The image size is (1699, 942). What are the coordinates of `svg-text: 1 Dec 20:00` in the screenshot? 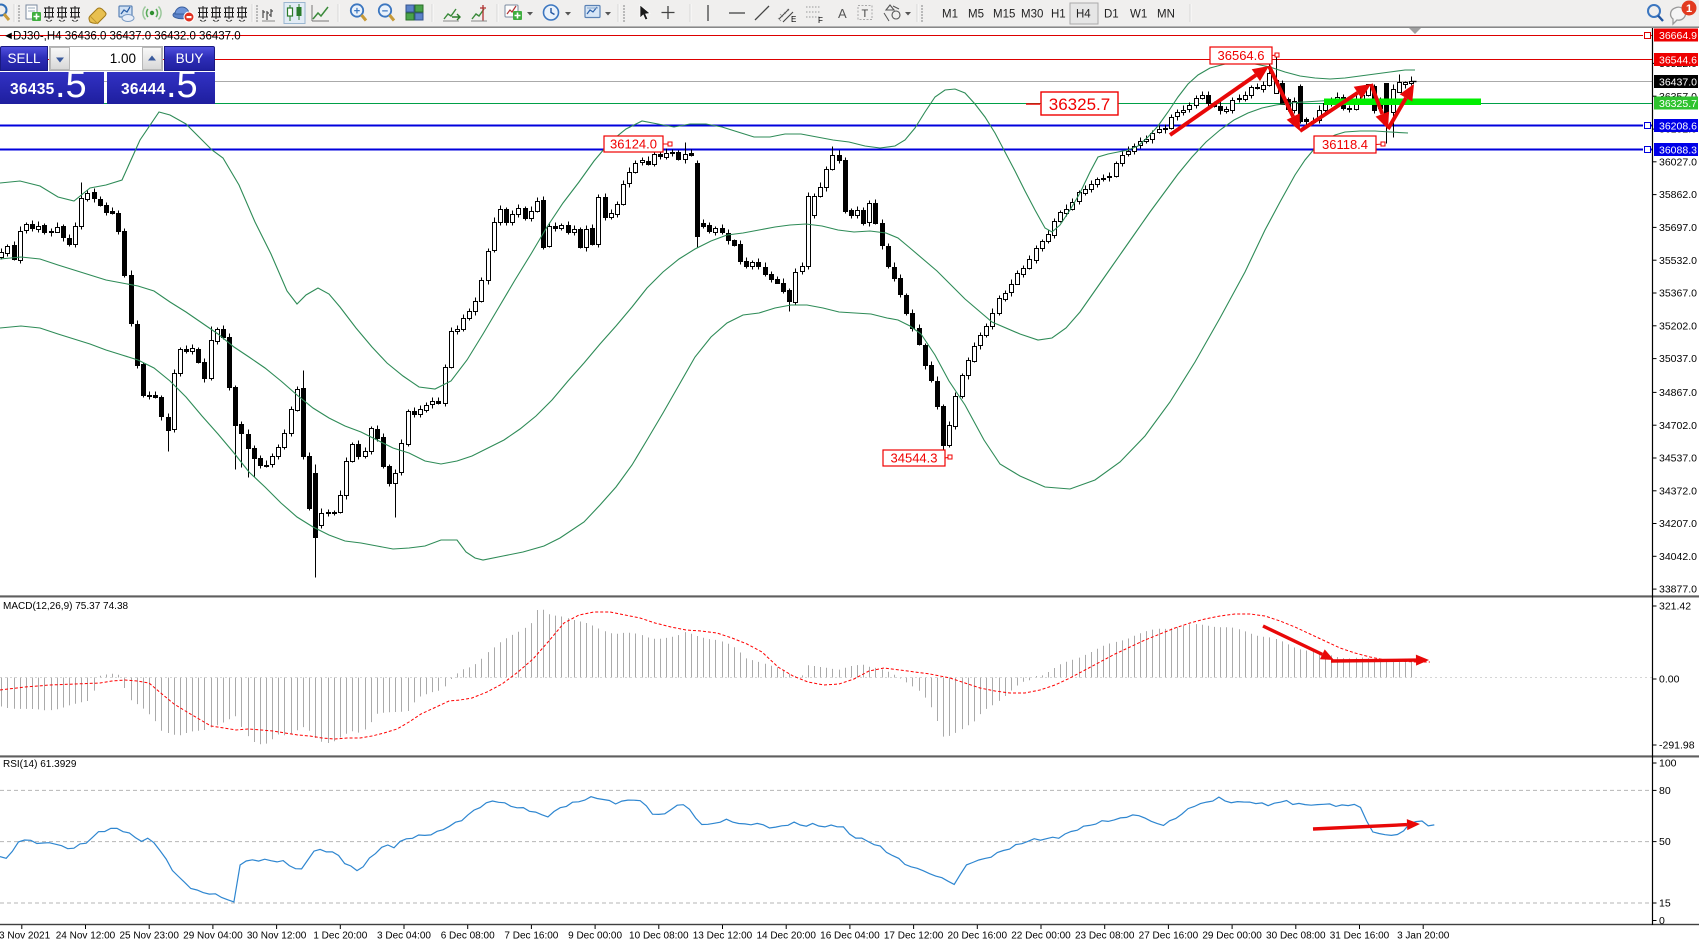 It's located at (340, 936).